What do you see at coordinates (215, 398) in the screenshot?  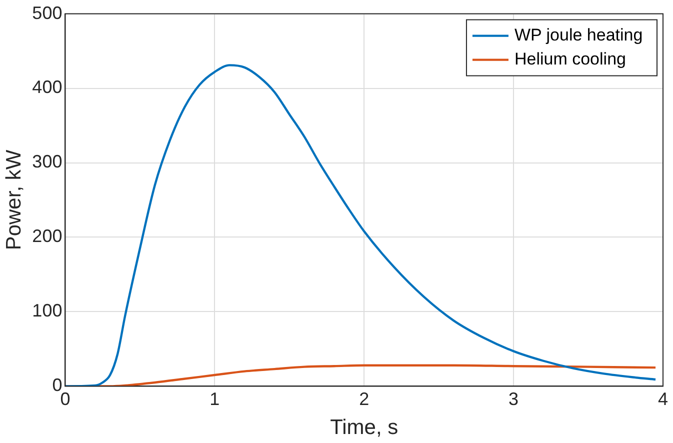 I see `x-tick-label: 1` at bounding box center [215, 398].